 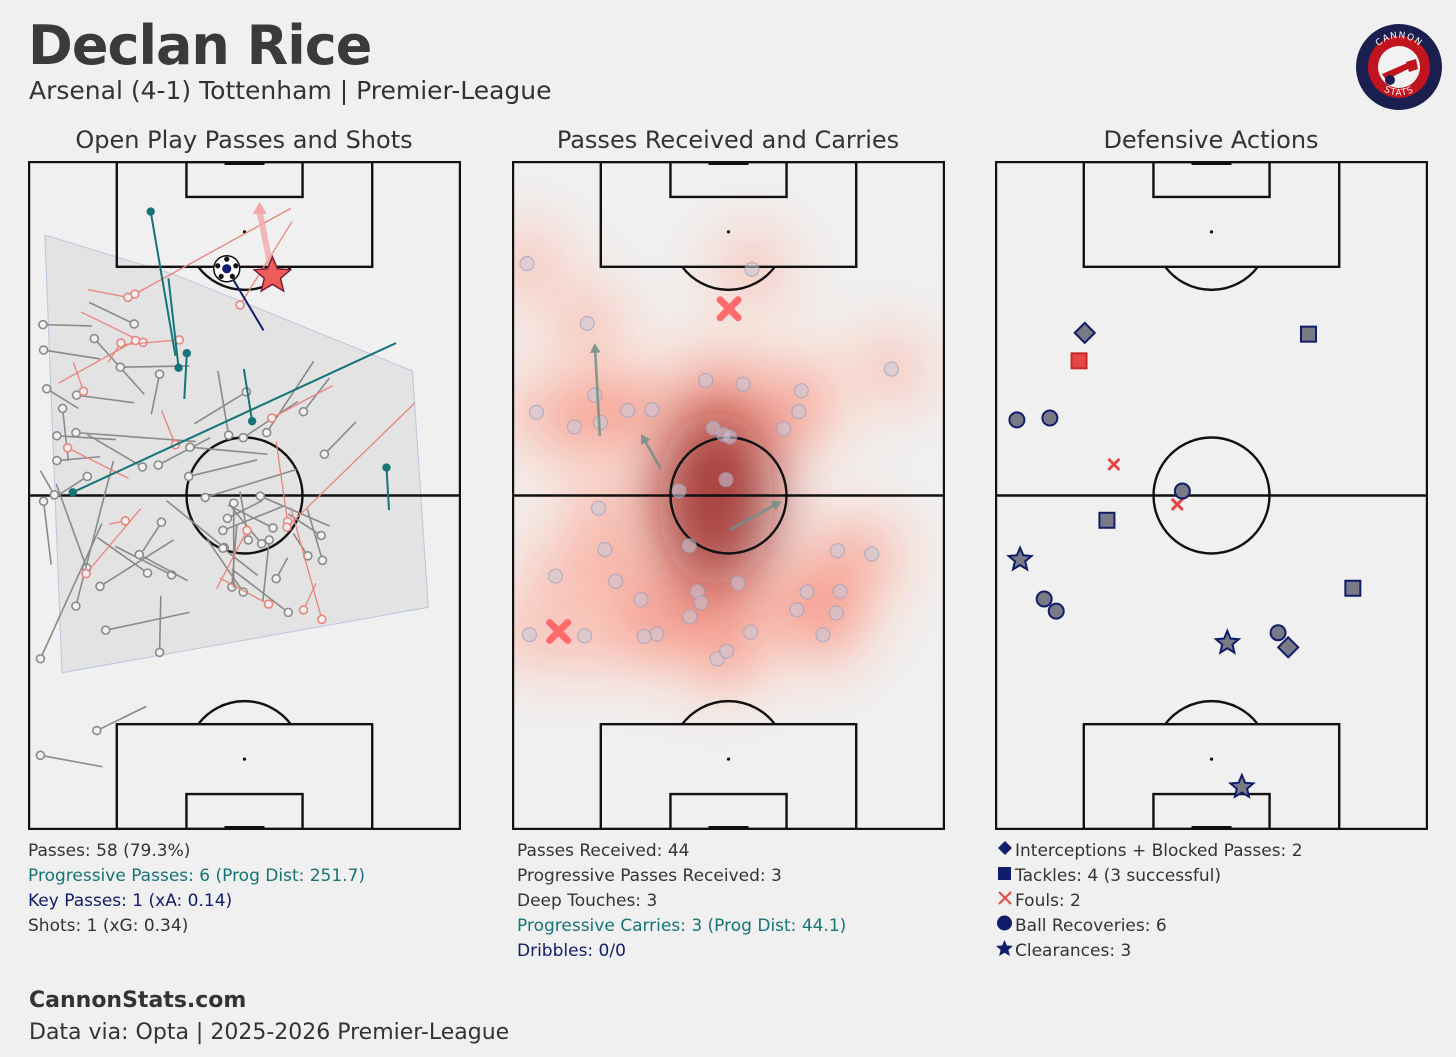 I want to click on tackle-won-marker, so click(x=1353, y=588).